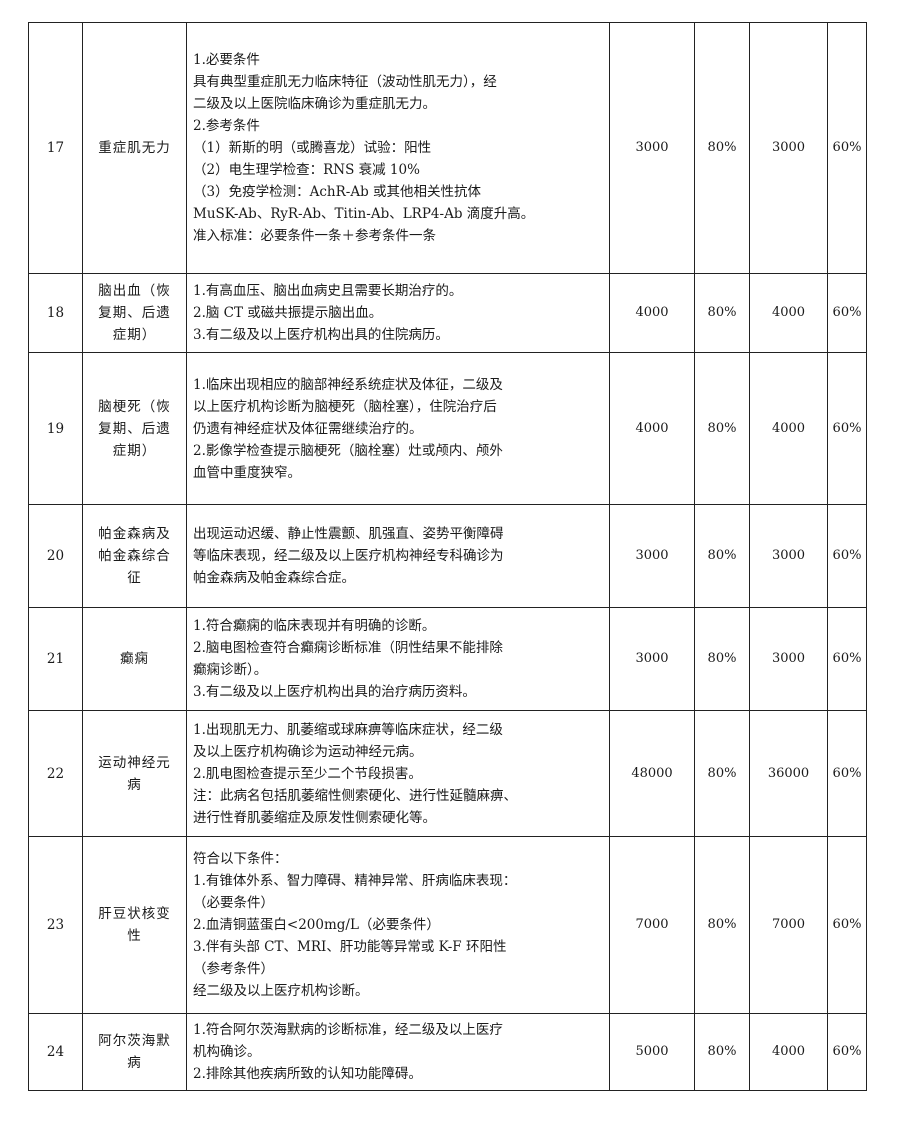  I want to click on criteria-line: 2.肌电图检查提示至少二个节段损害。, so click(307, 773).